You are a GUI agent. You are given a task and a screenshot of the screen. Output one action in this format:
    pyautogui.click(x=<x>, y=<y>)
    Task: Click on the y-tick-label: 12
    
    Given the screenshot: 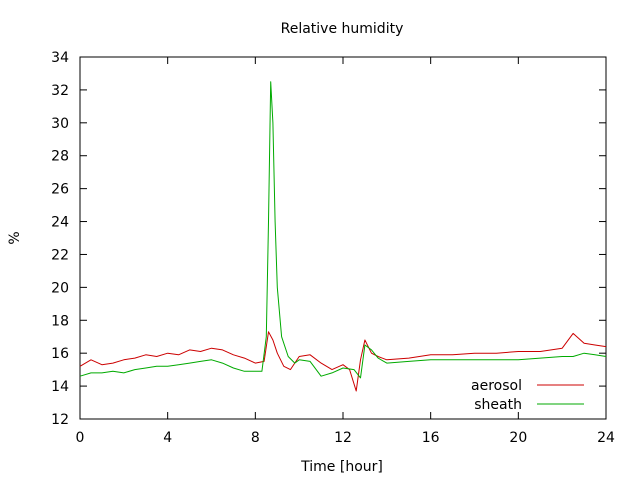 What is the action you would take?
    pyautogui.click(x=60, y=420)
    